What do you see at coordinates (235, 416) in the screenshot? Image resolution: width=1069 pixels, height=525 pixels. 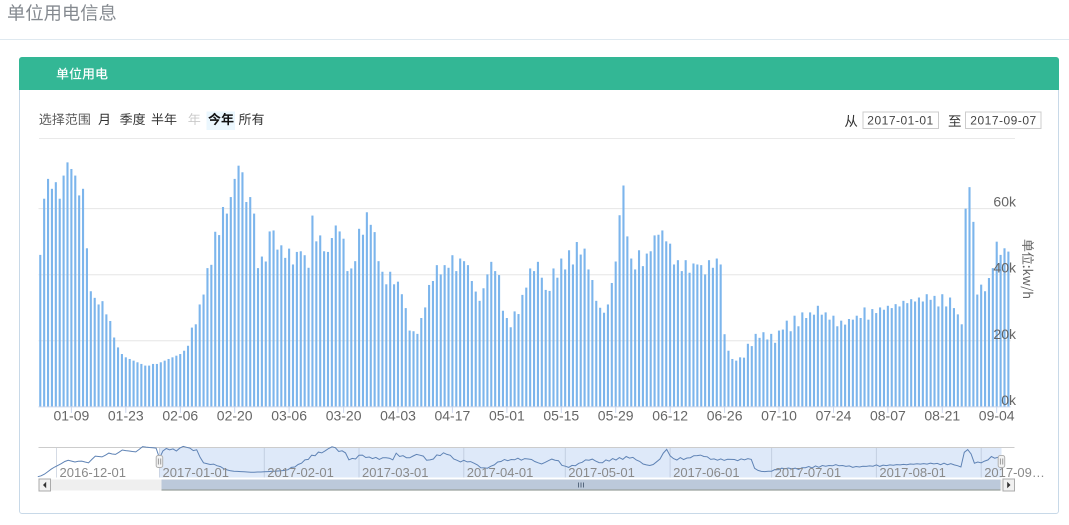 I see `svg-text: 02-20` at bounding box center [235, 416].